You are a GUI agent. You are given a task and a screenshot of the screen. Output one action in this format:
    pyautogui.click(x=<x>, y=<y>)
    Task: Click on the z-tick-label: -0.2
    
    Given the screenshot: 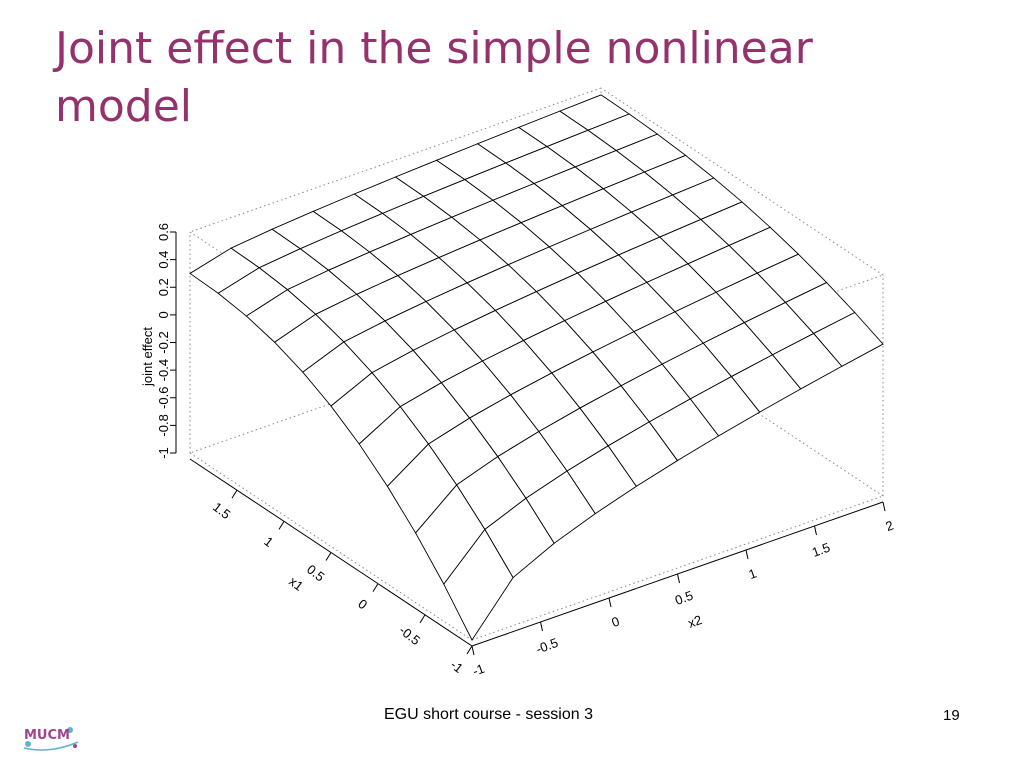 What is the action you would take?
    pyautogui.click(x=163, y=342)
    